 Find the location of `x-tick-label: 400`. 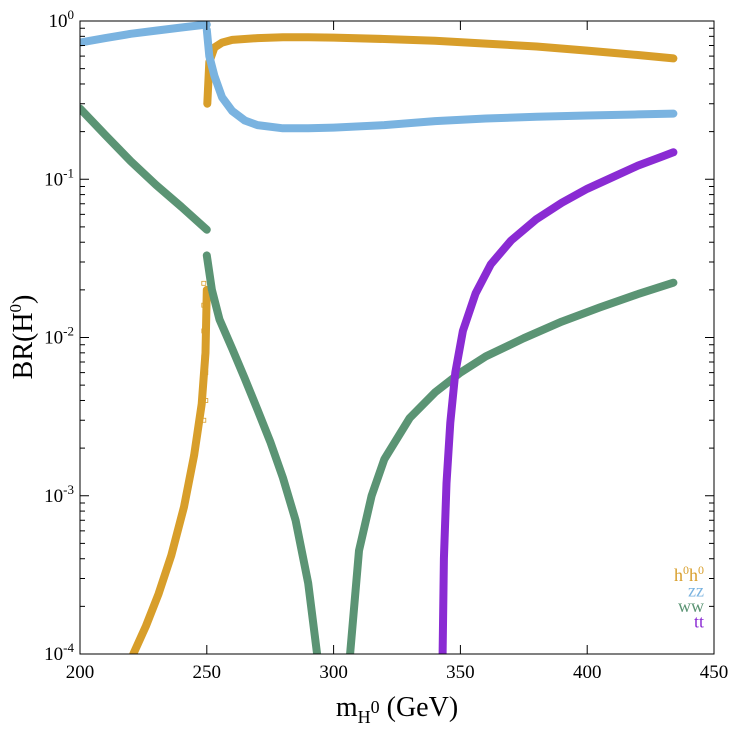

x-tick-label: 400 is located at coordinates (587, 672).